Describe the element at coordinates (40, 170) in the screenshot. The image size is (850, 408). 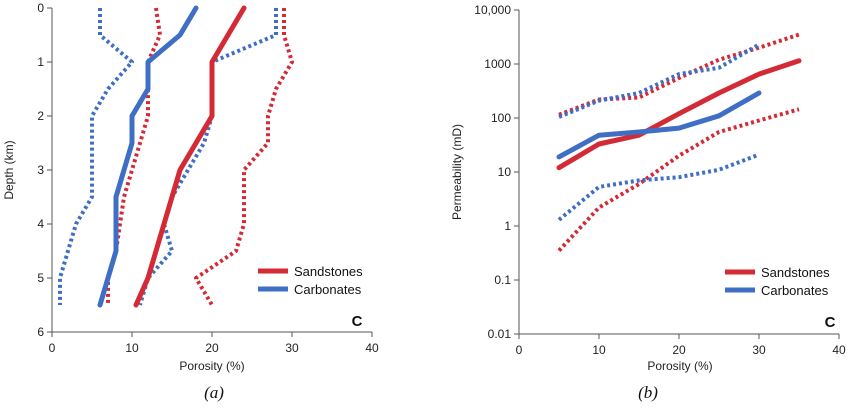
I see `y-tick-label: 3` at that location.